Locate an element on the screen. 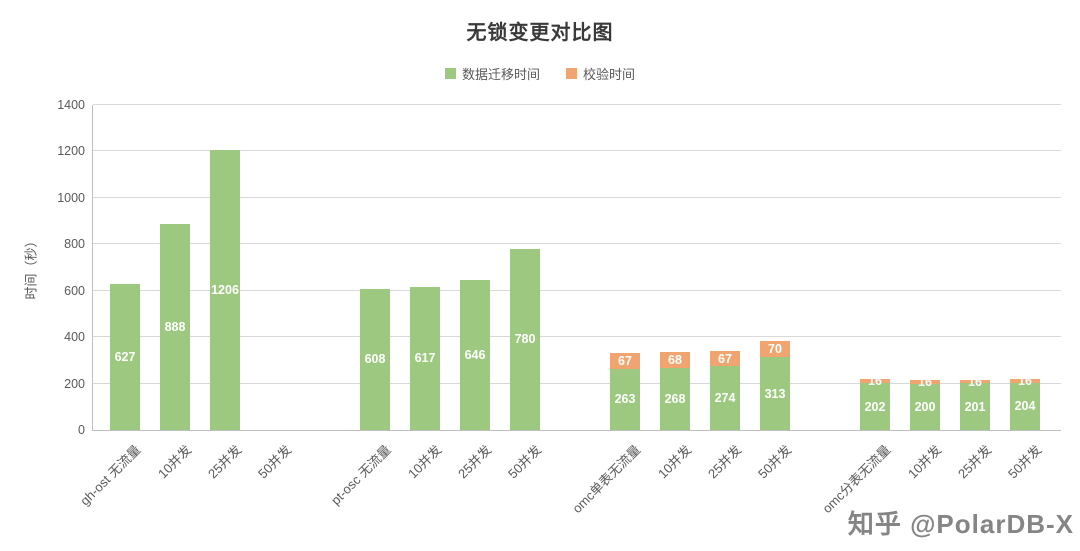 This screenshot has width=1080, height=551. bar-value-label: 617 is located at coordinates (425, 358).